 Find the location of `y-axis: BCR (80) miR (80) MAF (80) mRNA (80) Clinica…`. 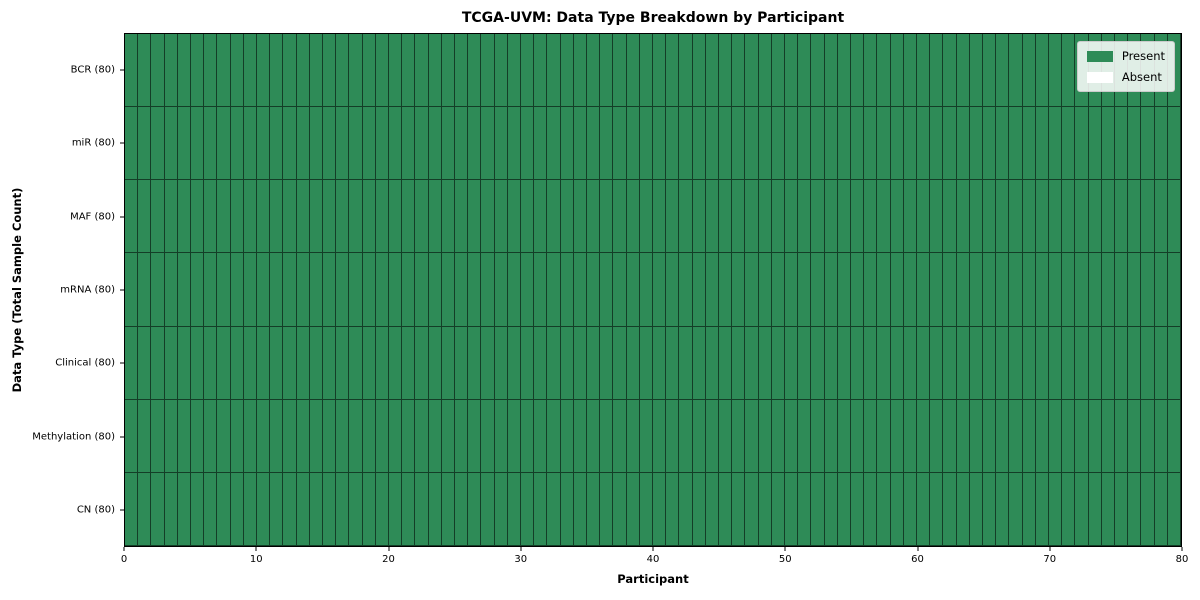

y-axis: BCR (80) miR (80) MAF (80) mRNA (80) Clinica… is located at coordinates (62, 290).